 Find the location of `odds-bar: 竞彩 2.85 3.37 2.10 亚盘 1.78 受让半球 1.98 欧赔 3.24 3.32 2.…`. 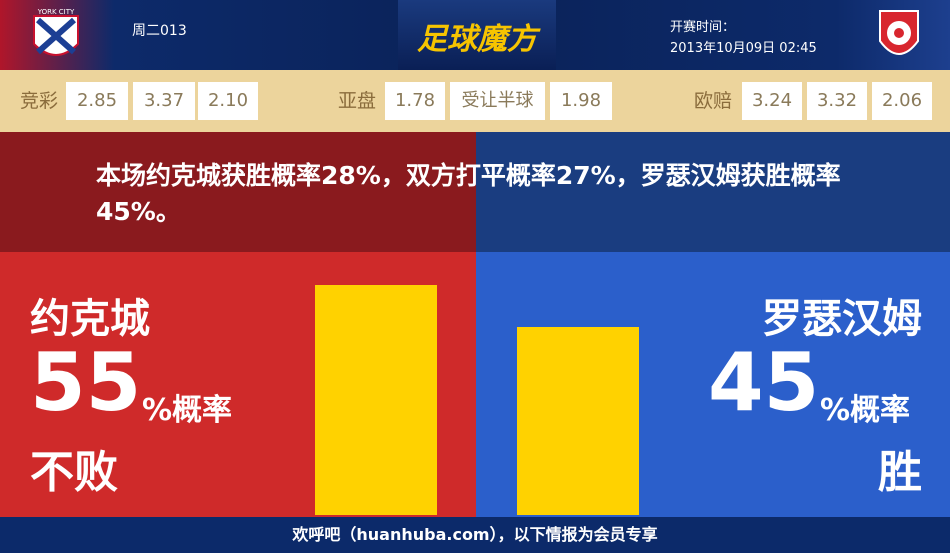

odds-bar: 竞彩 2.85 3.37 2.10 亚盘 1.78 受让半球 1.98 欧赔 3.24 3.32 2.… is located at coordinates (475, 101).